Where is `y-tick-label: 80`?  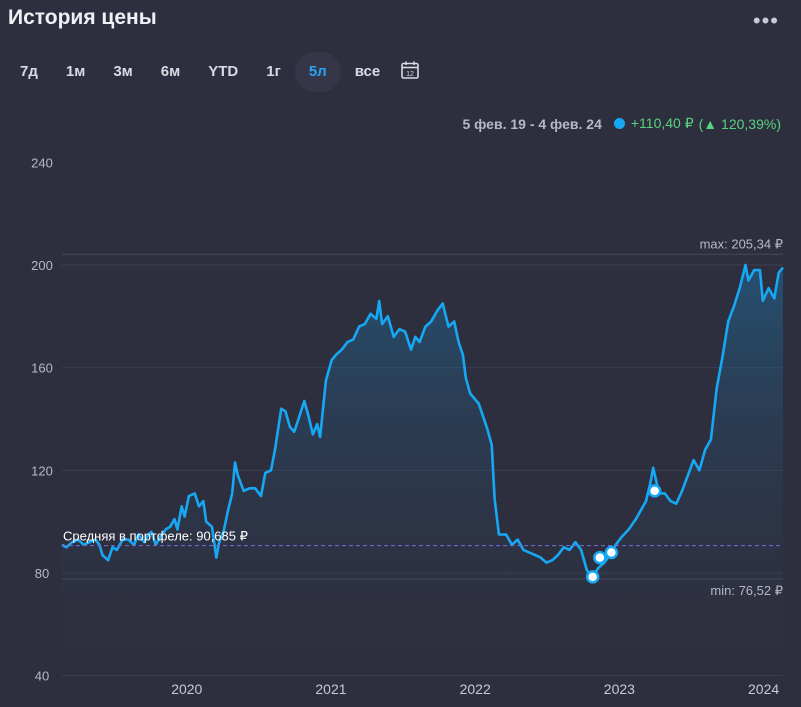 y-tick-label: 80 is located at coordinates (42, 573).